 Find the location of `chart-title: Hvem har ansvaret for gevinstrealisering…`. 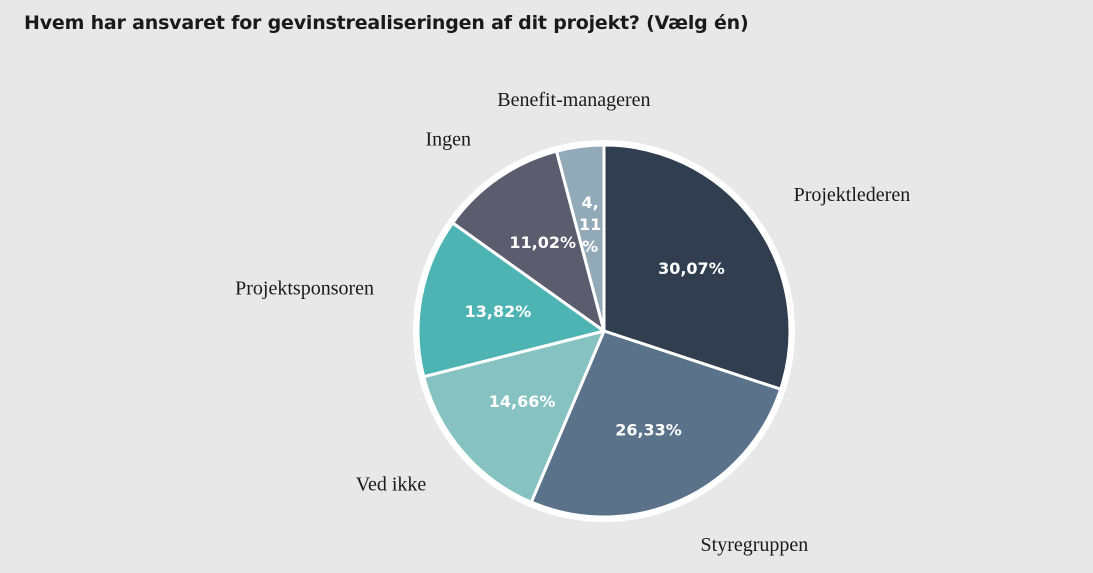

chart-title: Hvem har ansvaret for gevinstrealisering… is located at coordinates (386, 23).